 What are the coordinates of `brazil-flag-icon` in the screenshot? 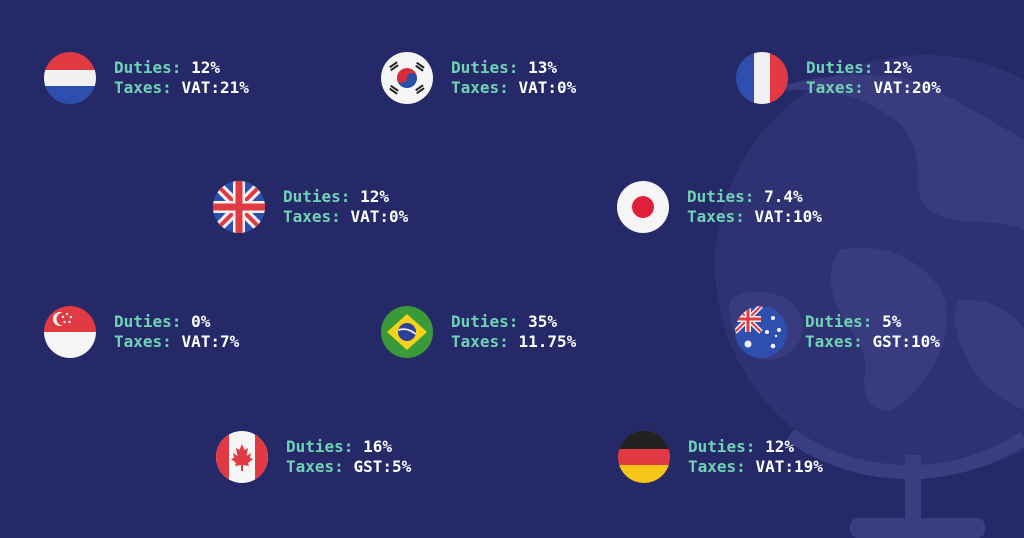 It's located at (407, 332).